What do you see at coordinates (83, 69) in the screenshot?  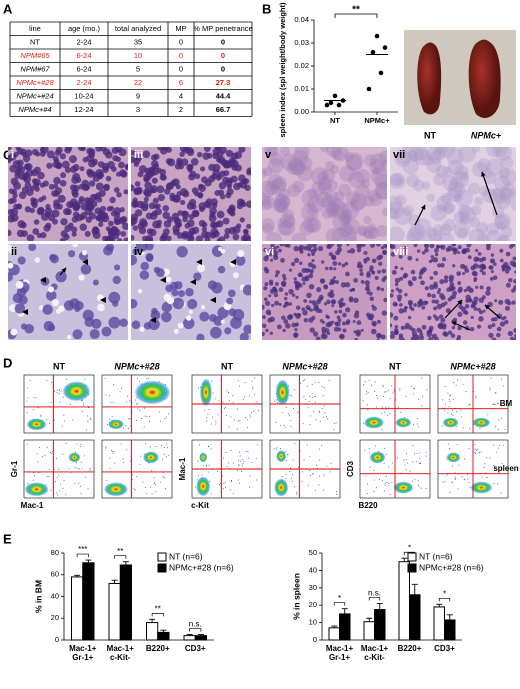 I see `table-cell: 6-24` at bounding box center [83, 69].